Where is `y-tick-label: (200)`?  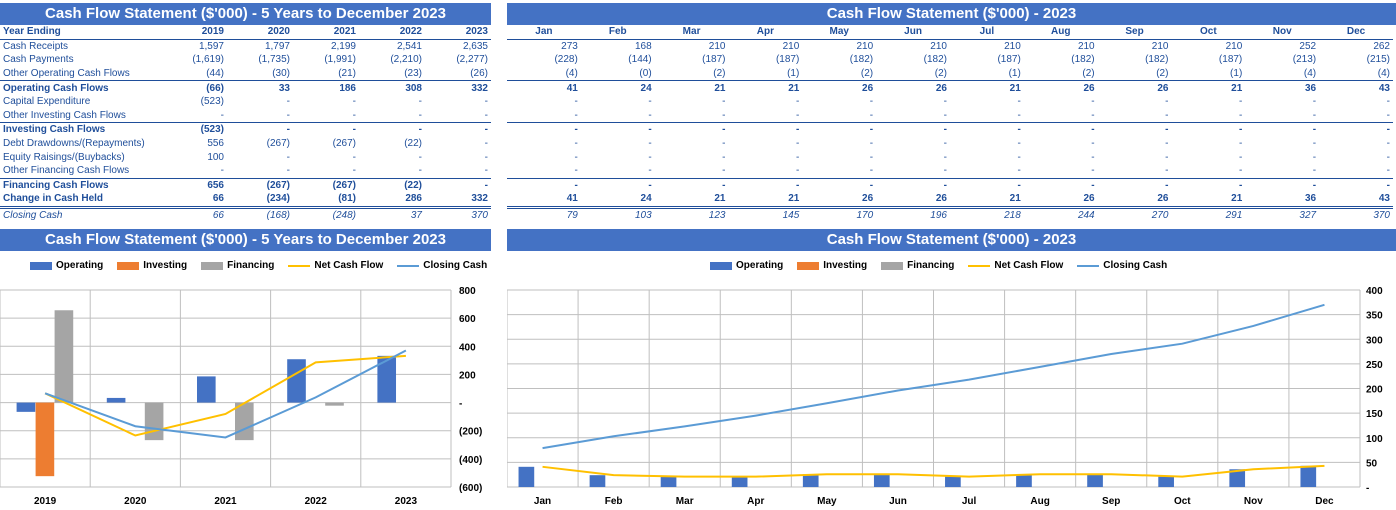 y-tick-label: (200) is located at coordinates (470, 432).